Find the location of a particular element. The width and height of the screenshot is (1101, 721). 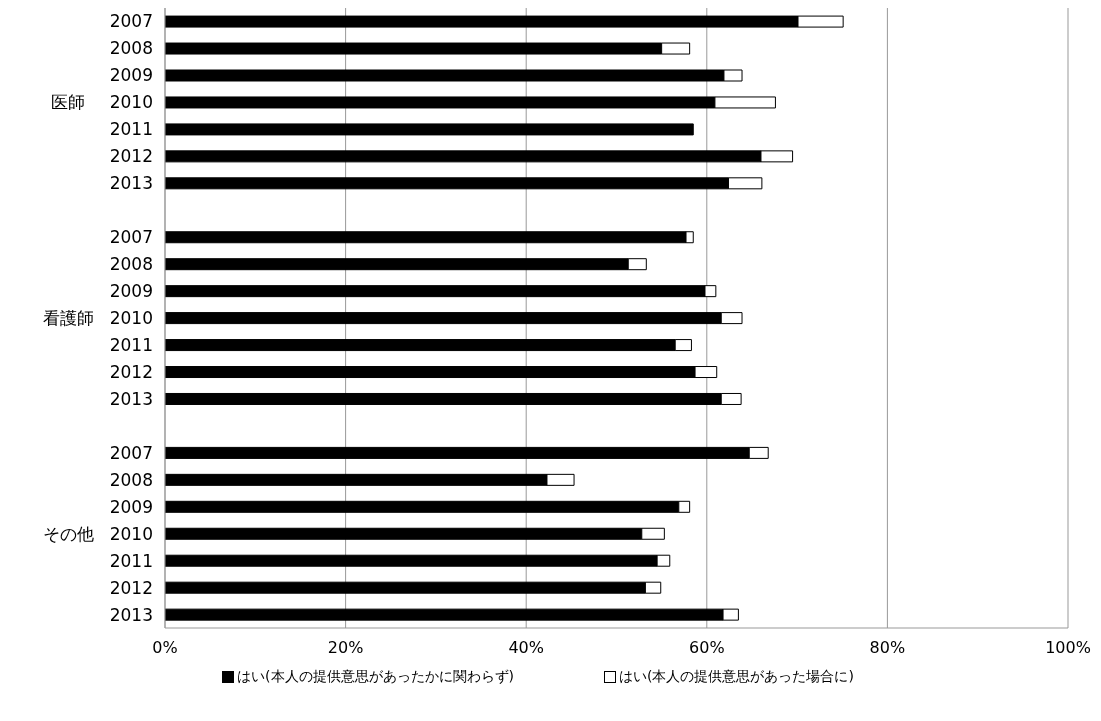

text: 看護師 is located at coordinates (68, 318).